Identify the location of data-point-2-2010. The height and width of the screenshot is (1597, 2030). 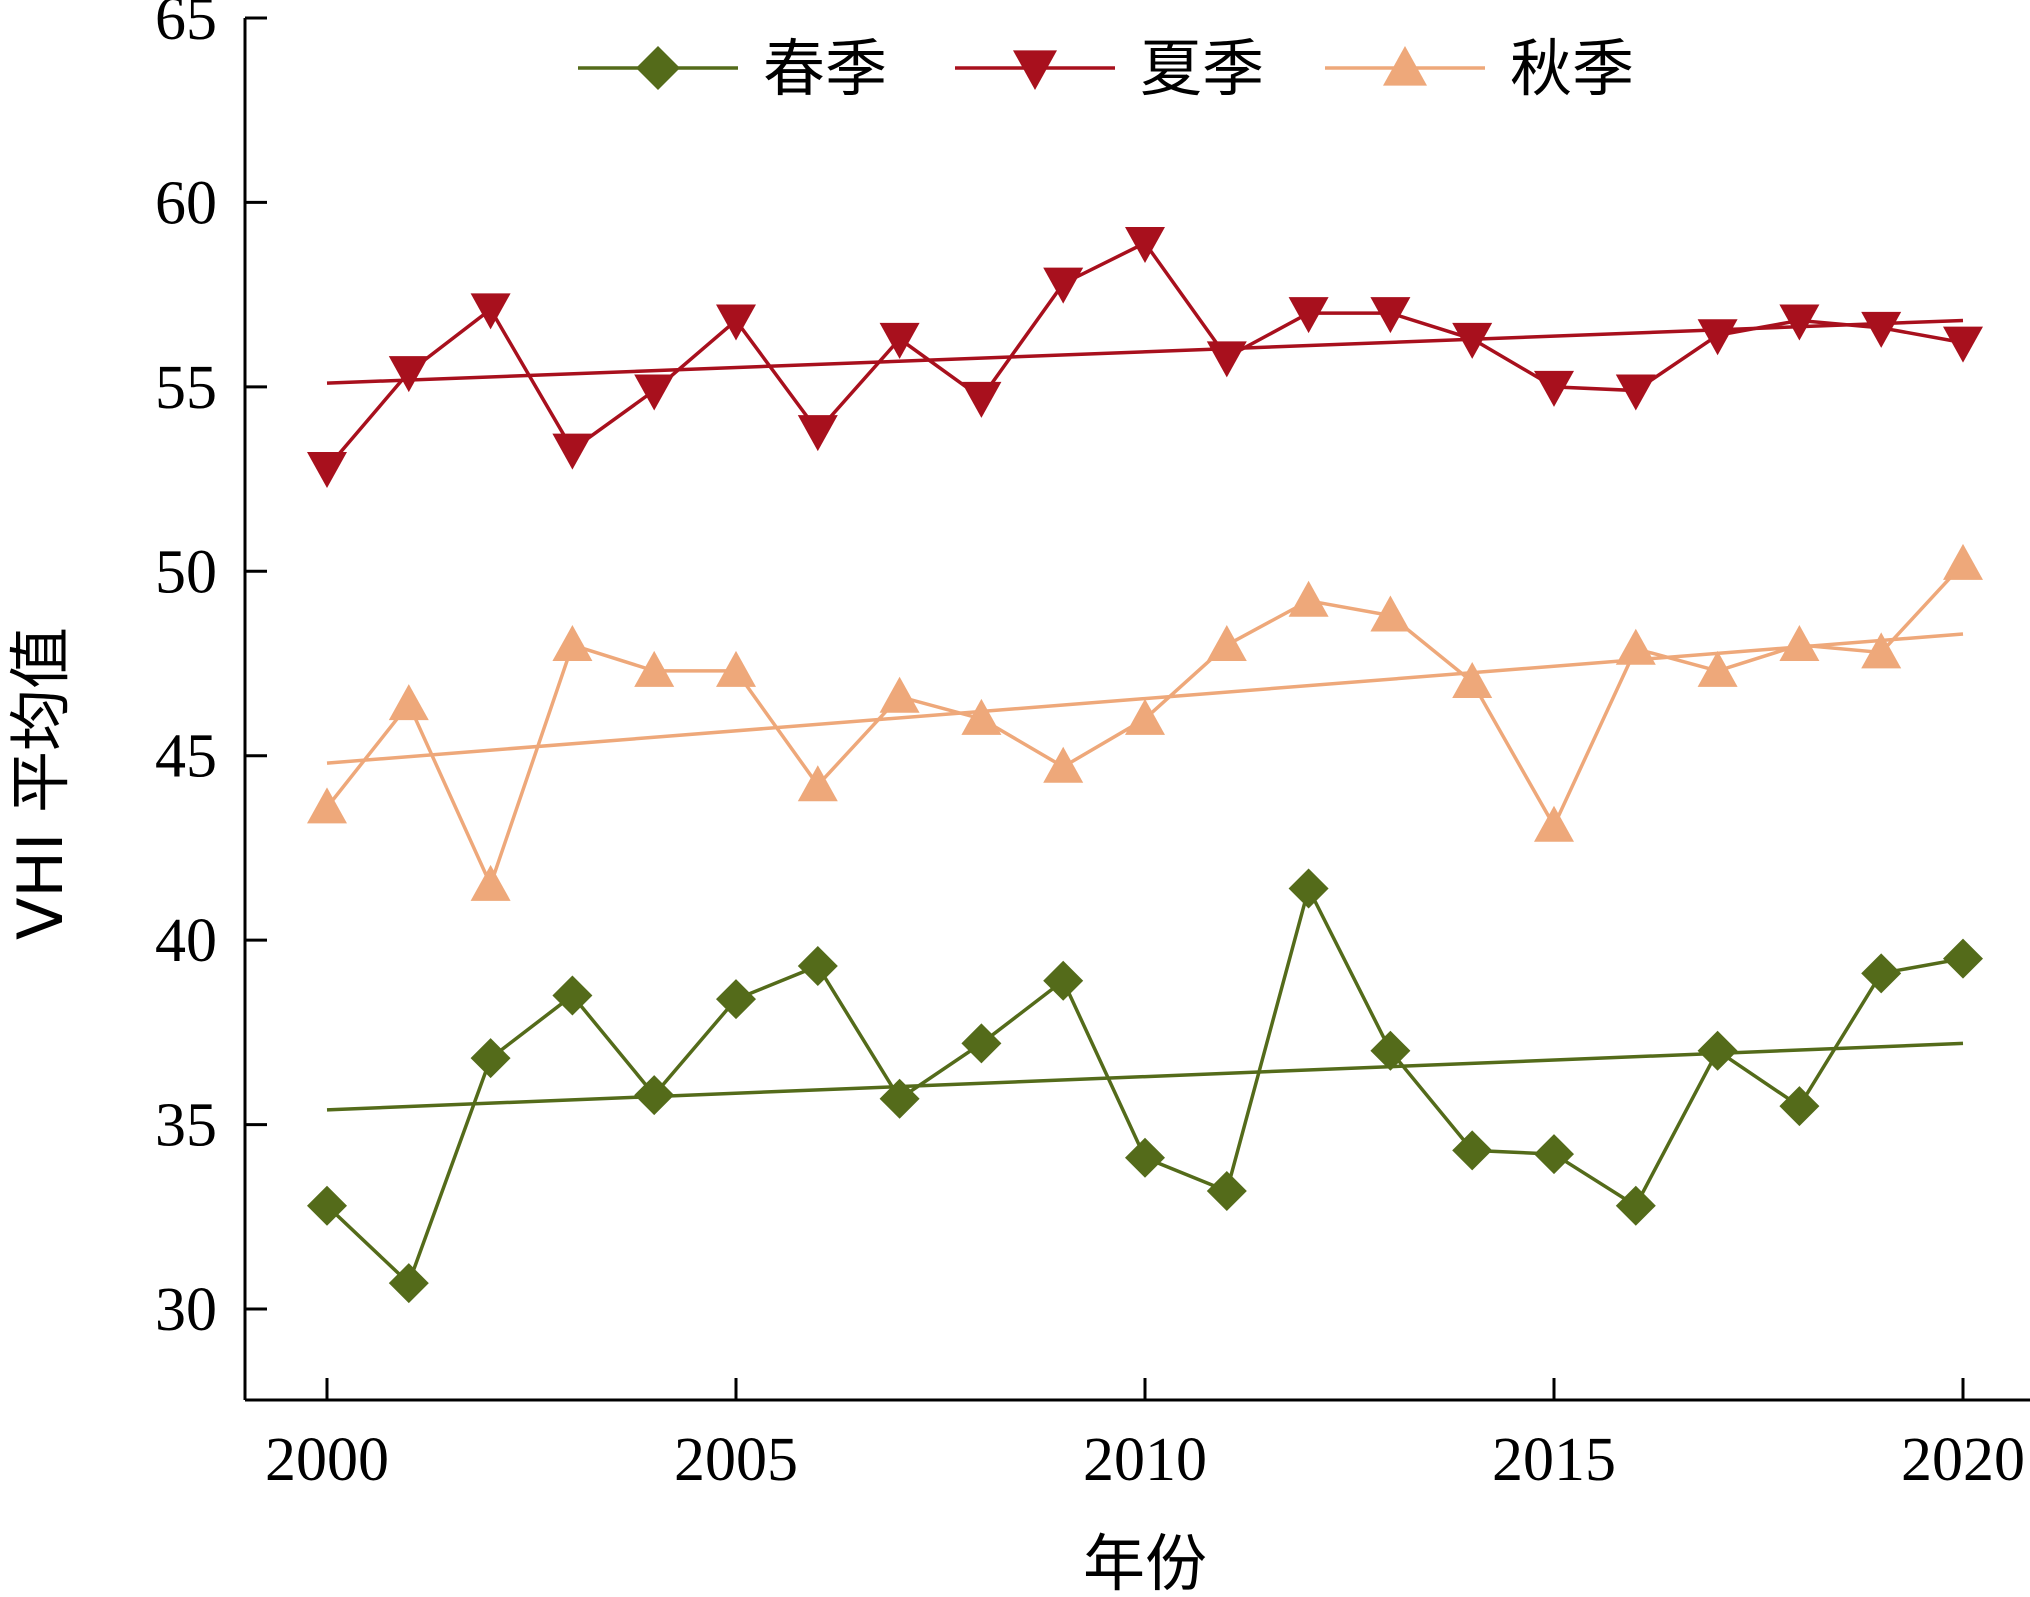
(1145, 716).